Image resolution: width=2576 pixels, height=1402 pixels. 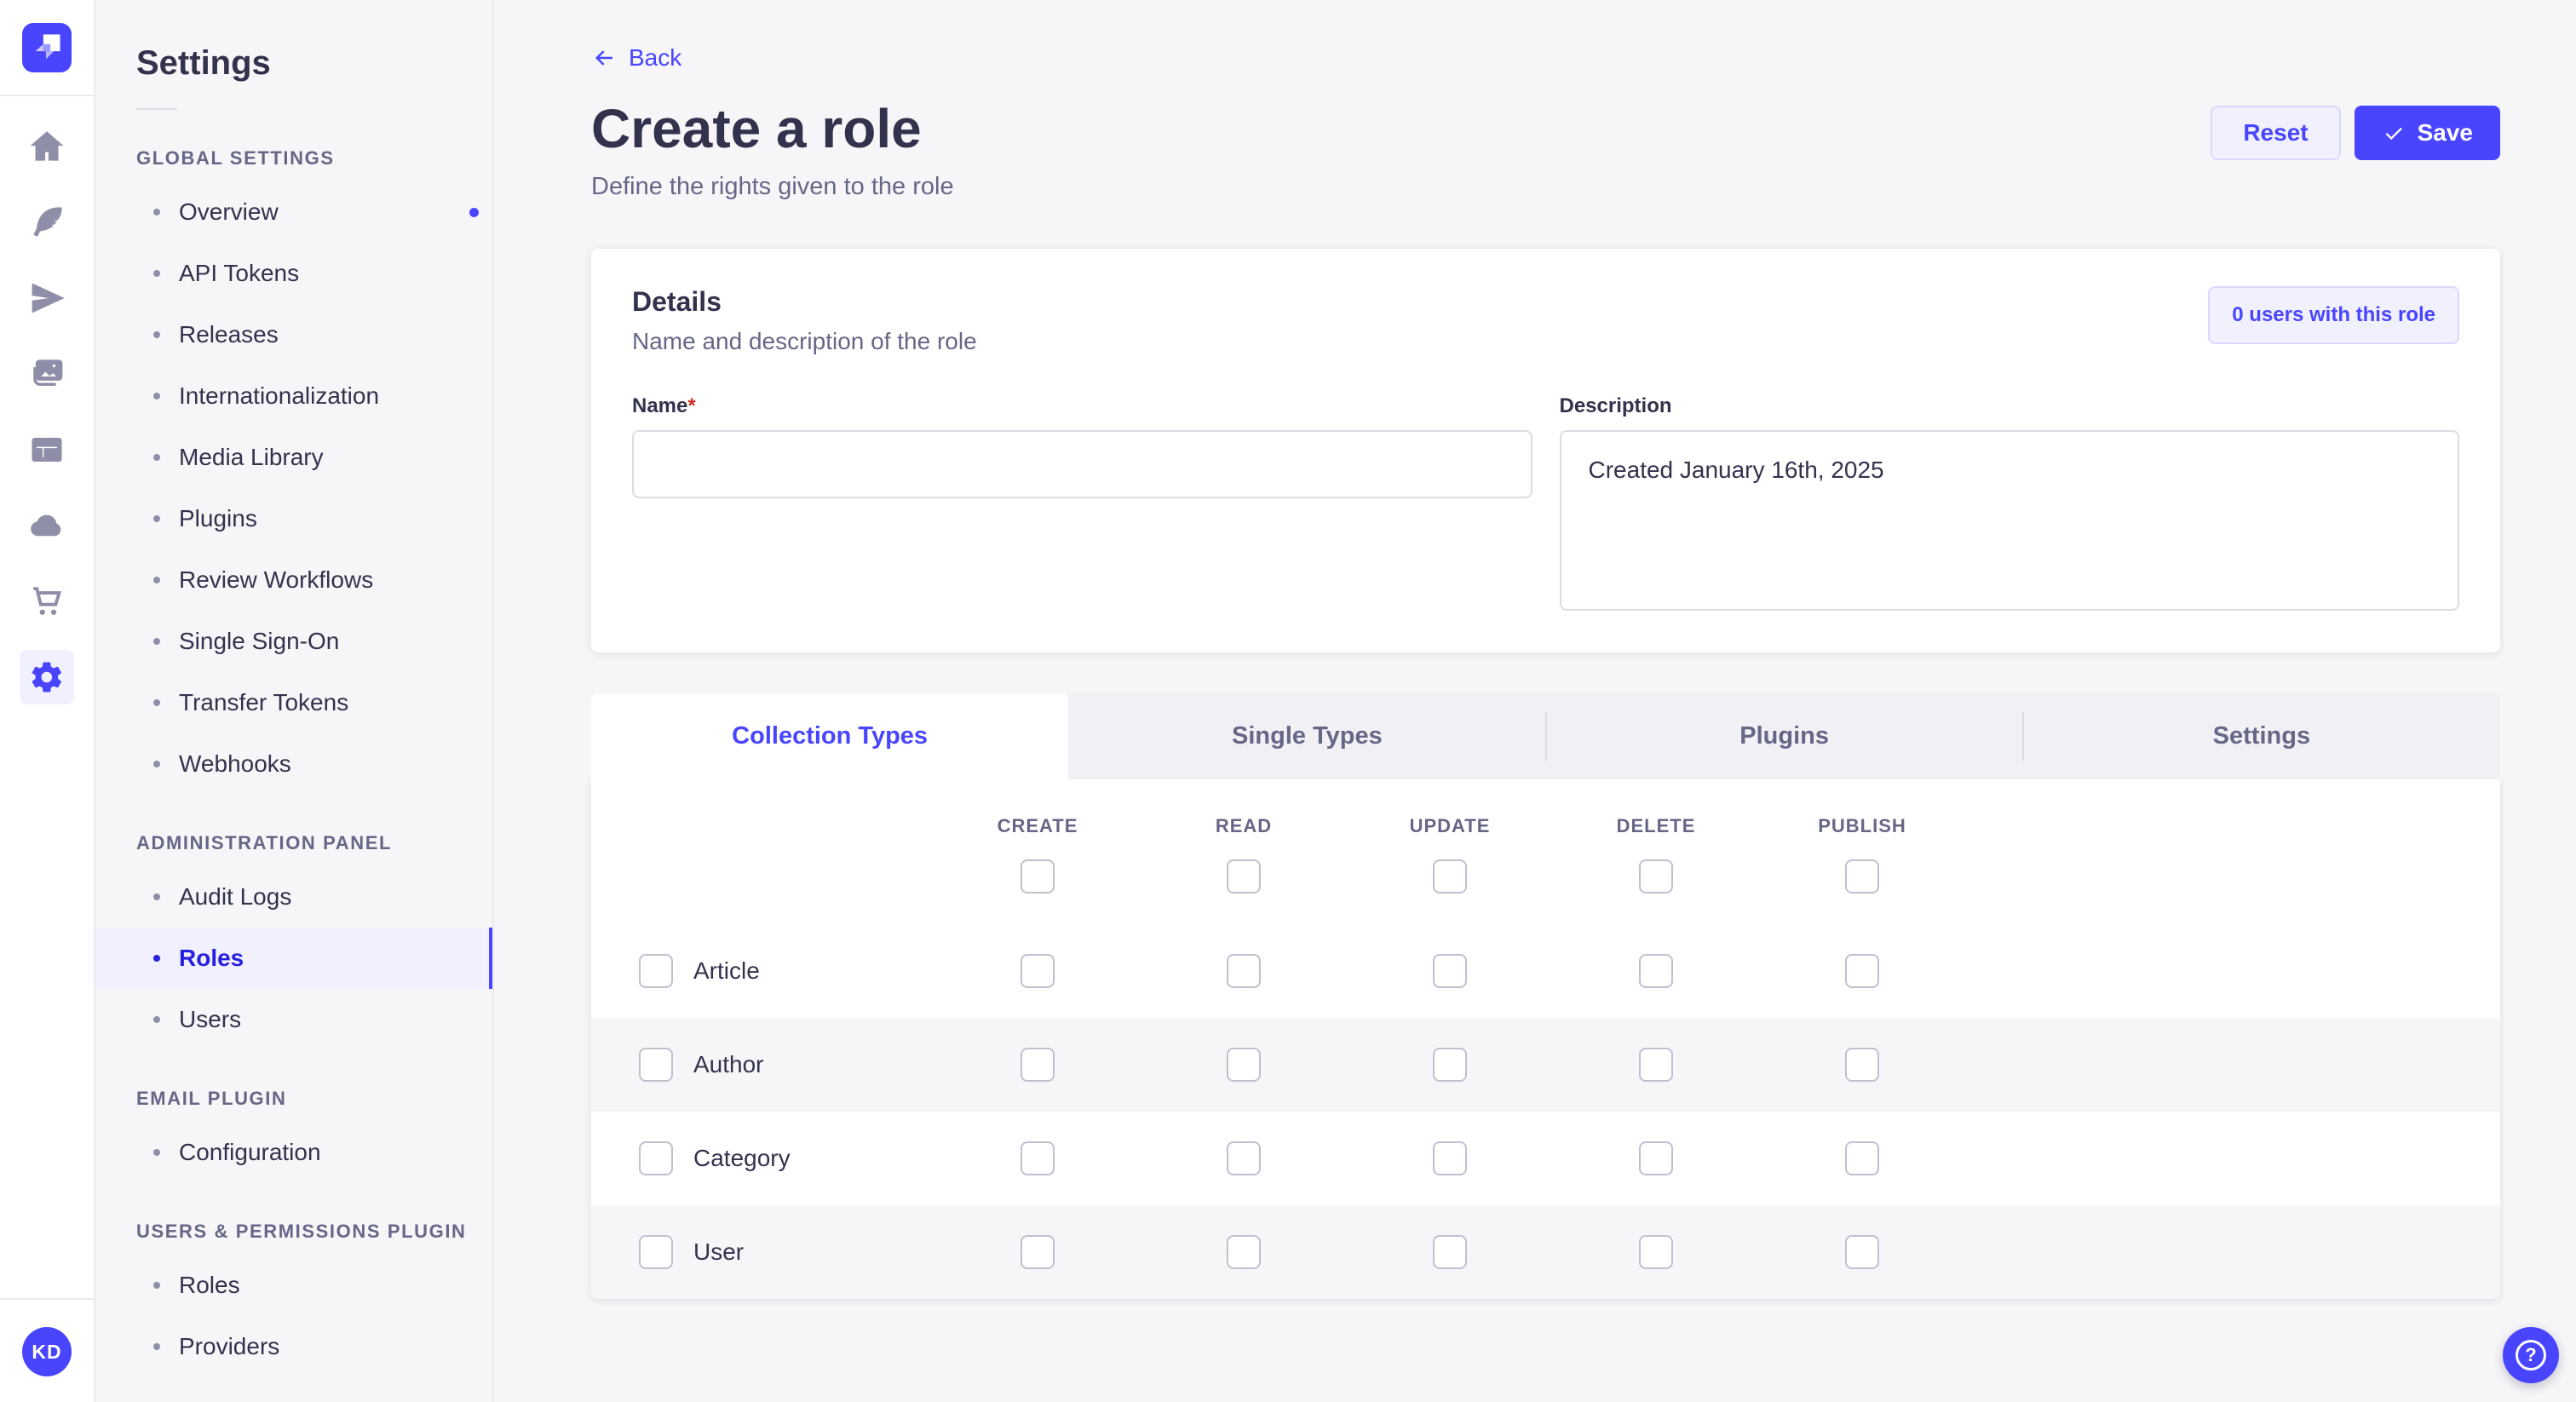 What do you see at coordinates (47, 525) in the screenshot?
I see `cloud-icon` at bounding box center [47, 525].